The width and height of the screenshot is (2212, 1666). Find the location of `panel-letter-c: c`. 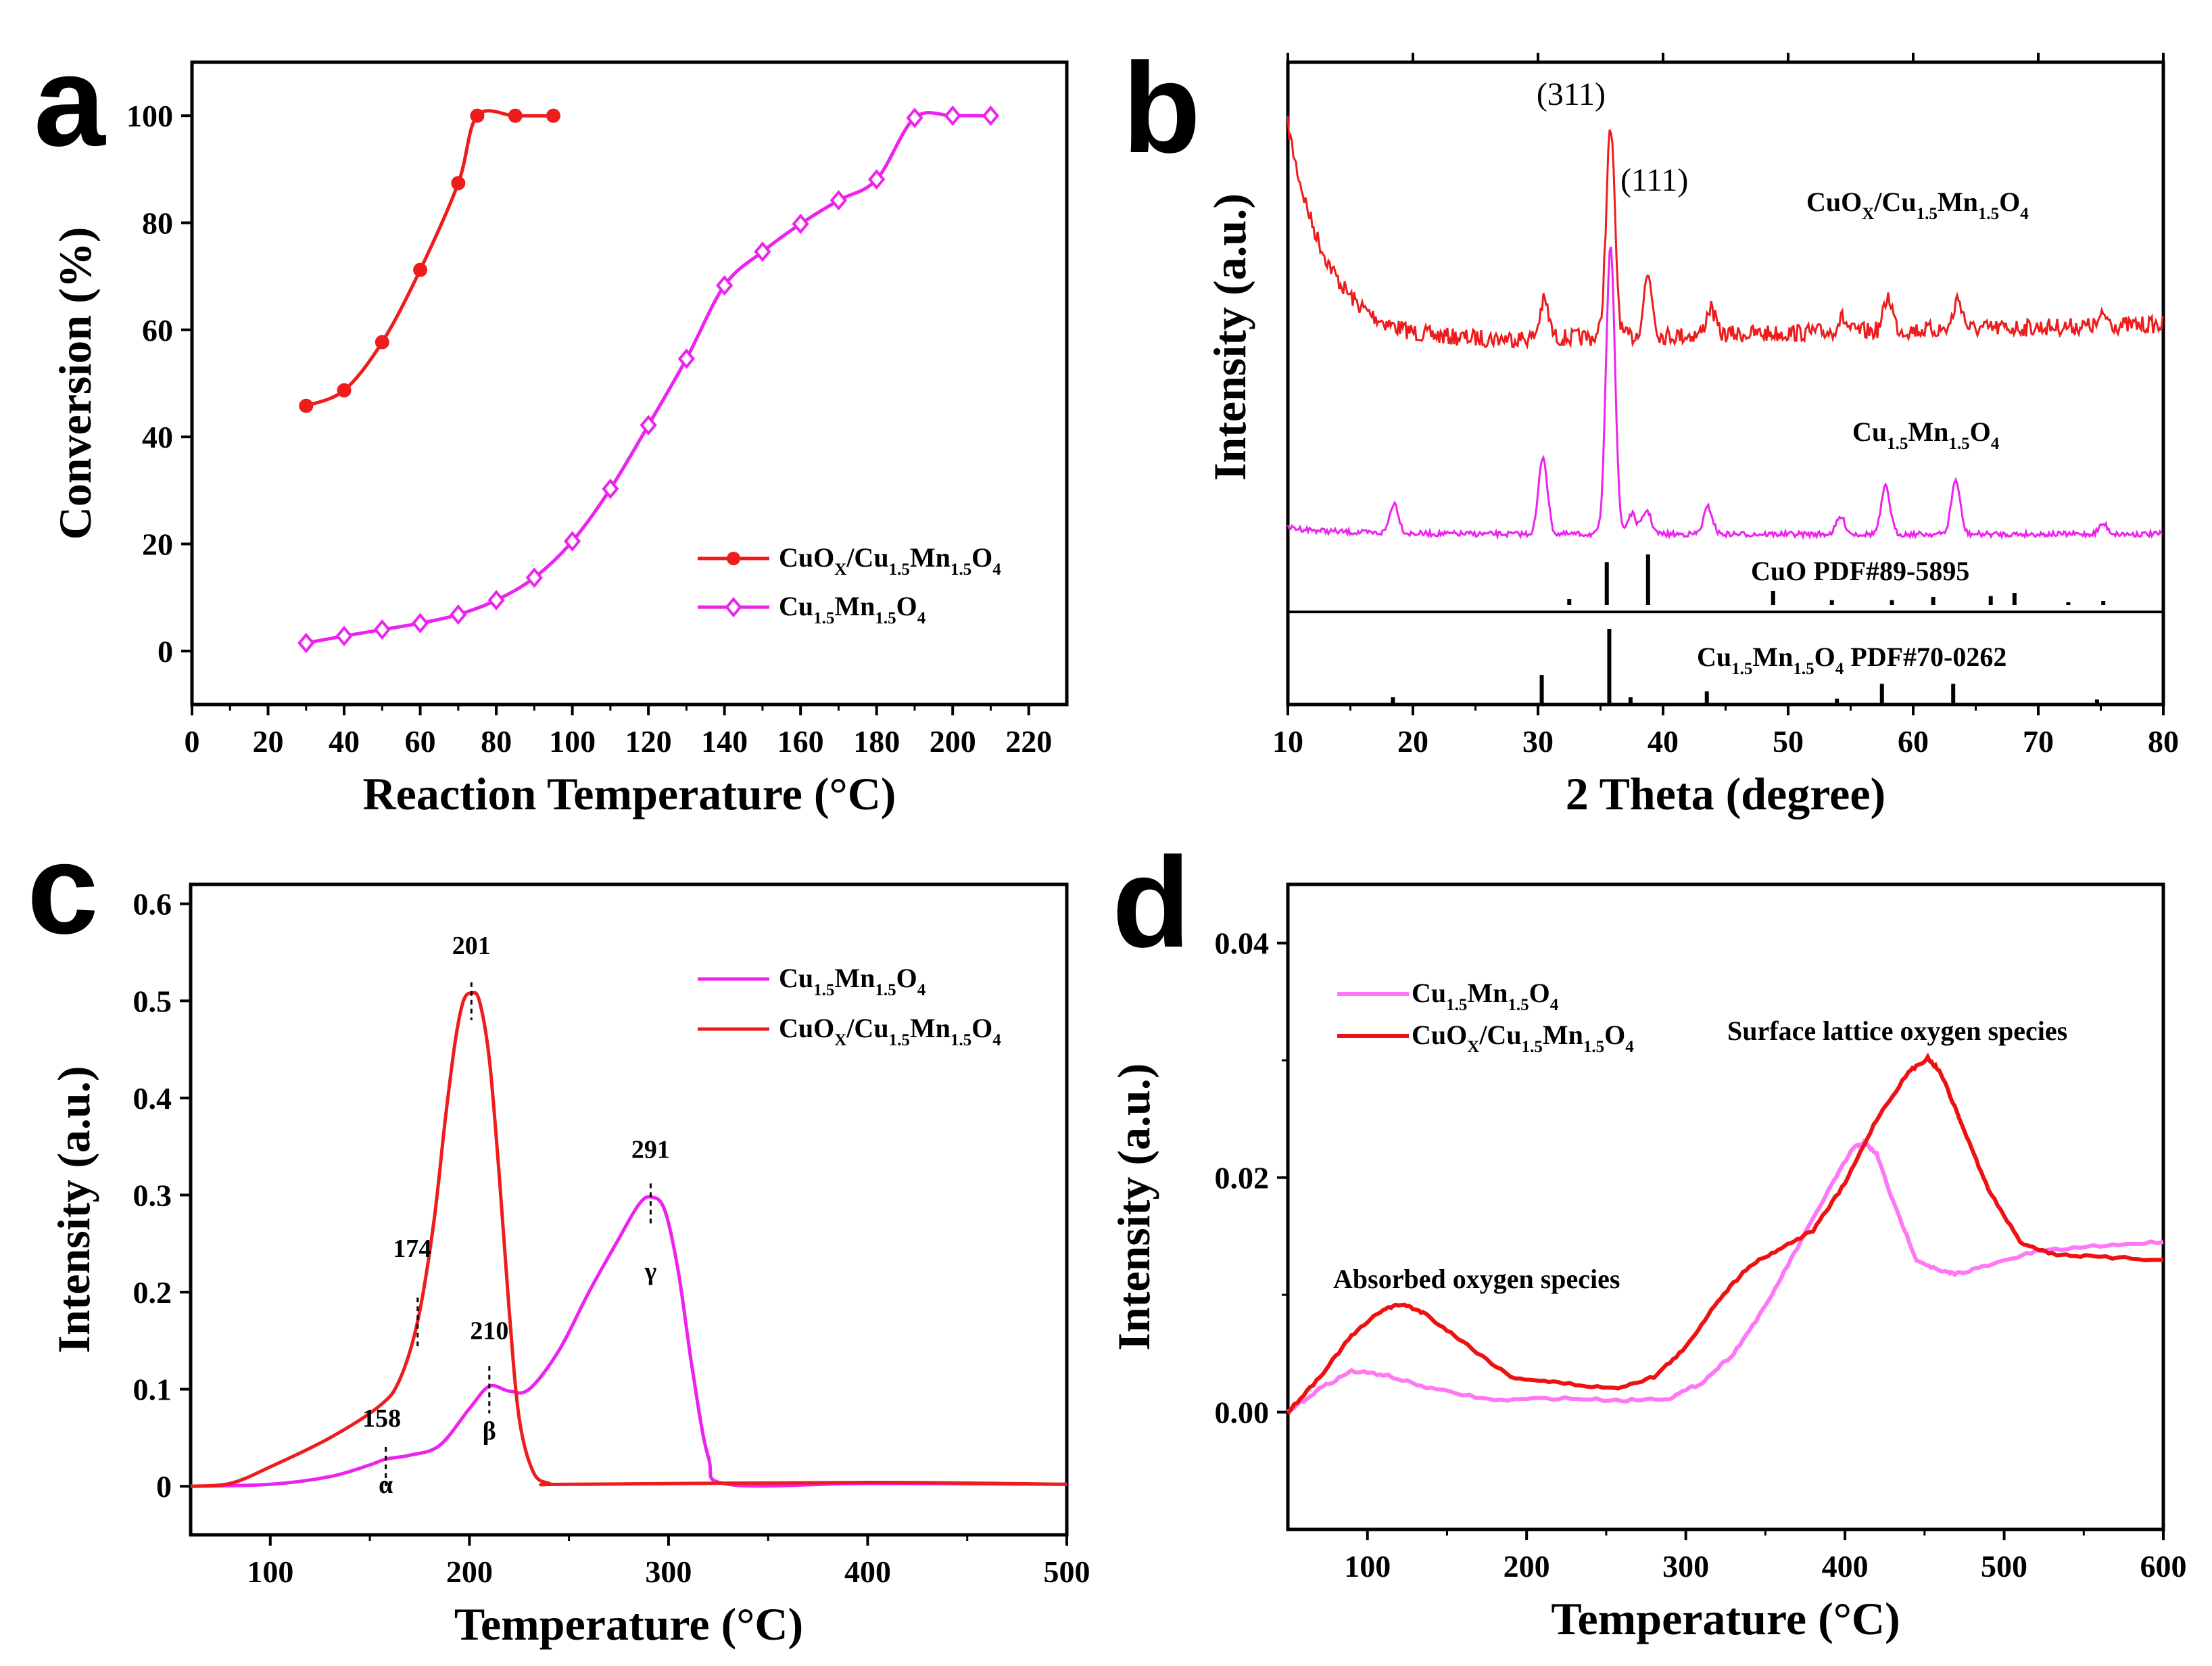

panel-letter-c: c is located at coordinates (63, 889).